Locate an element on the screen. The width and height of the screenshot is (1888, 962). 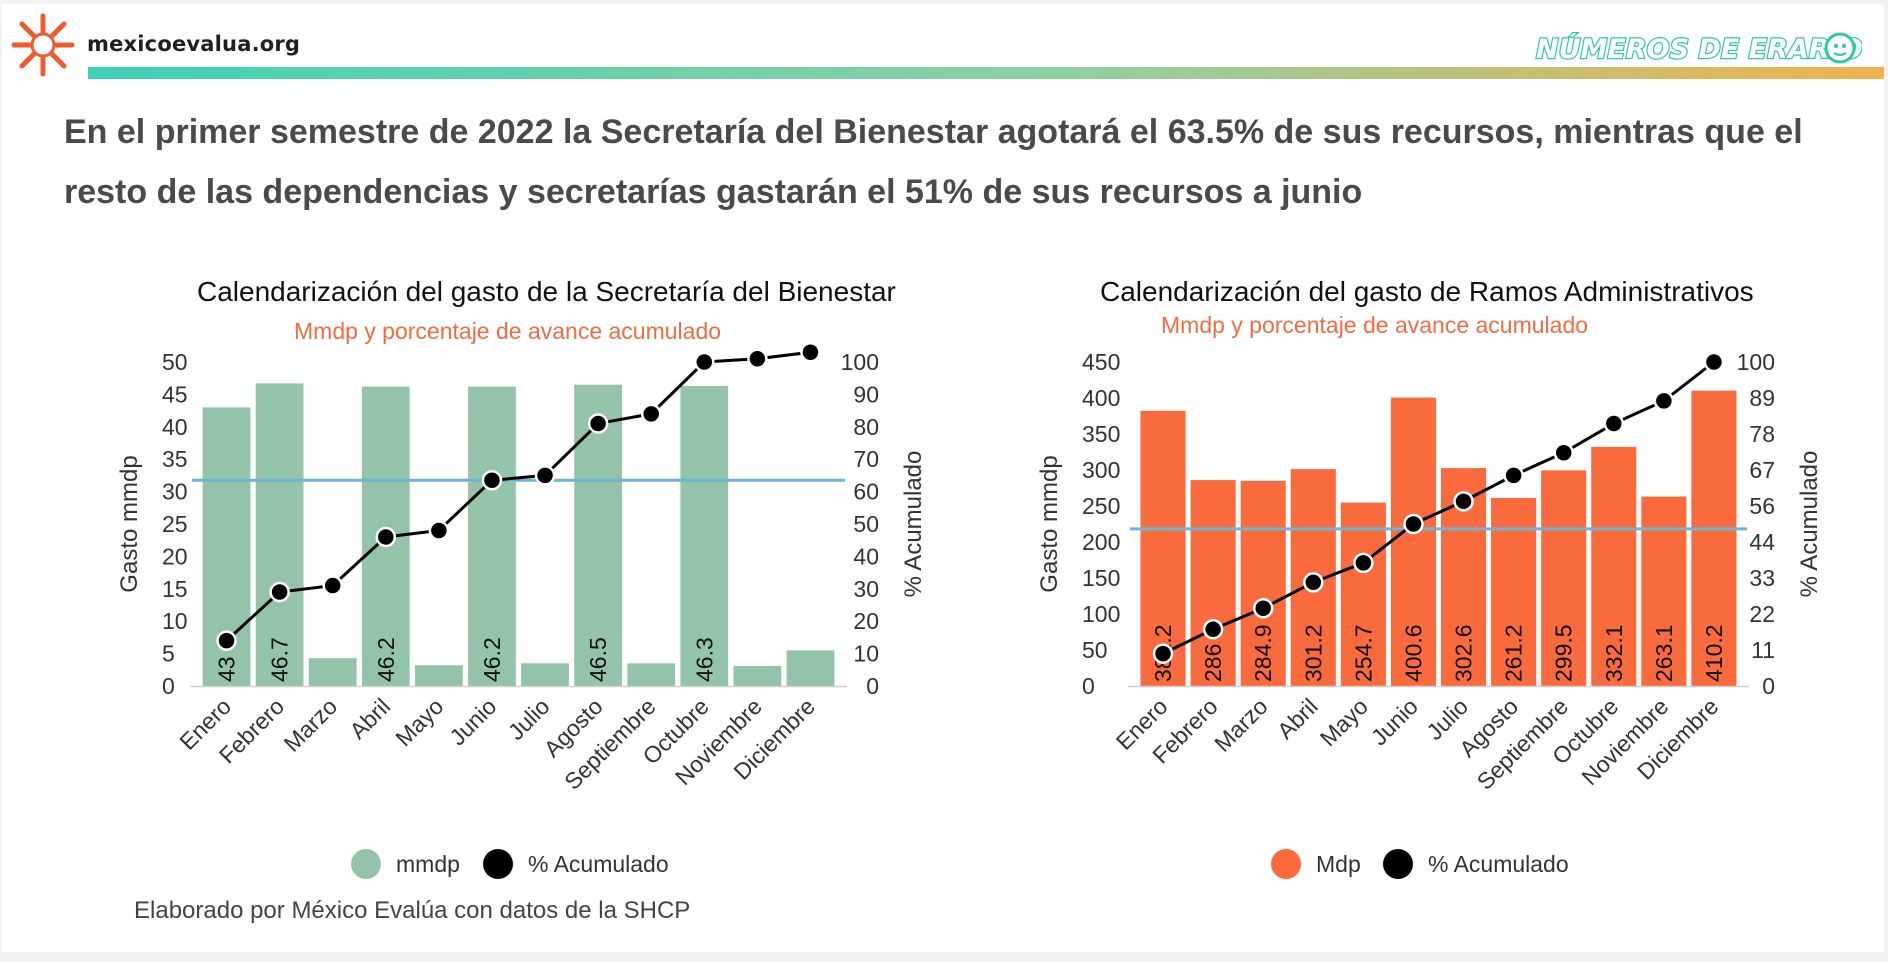
y2-tick-label: 20 is located at coordinates (866, 621).